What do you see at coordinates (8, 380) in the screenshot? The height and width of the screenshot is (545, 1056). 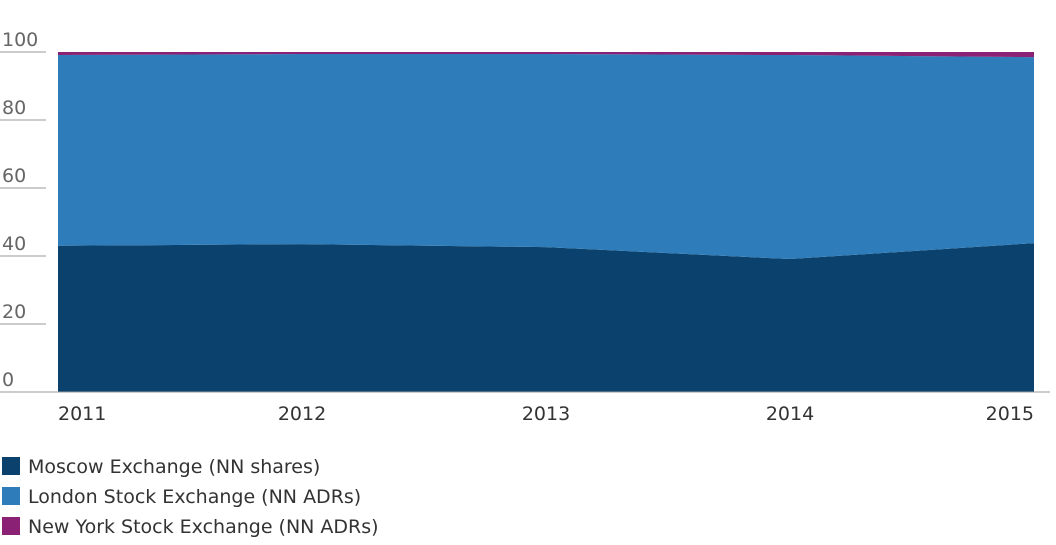 I see `y-tick-label: 0` at bounding box center [8, 380].